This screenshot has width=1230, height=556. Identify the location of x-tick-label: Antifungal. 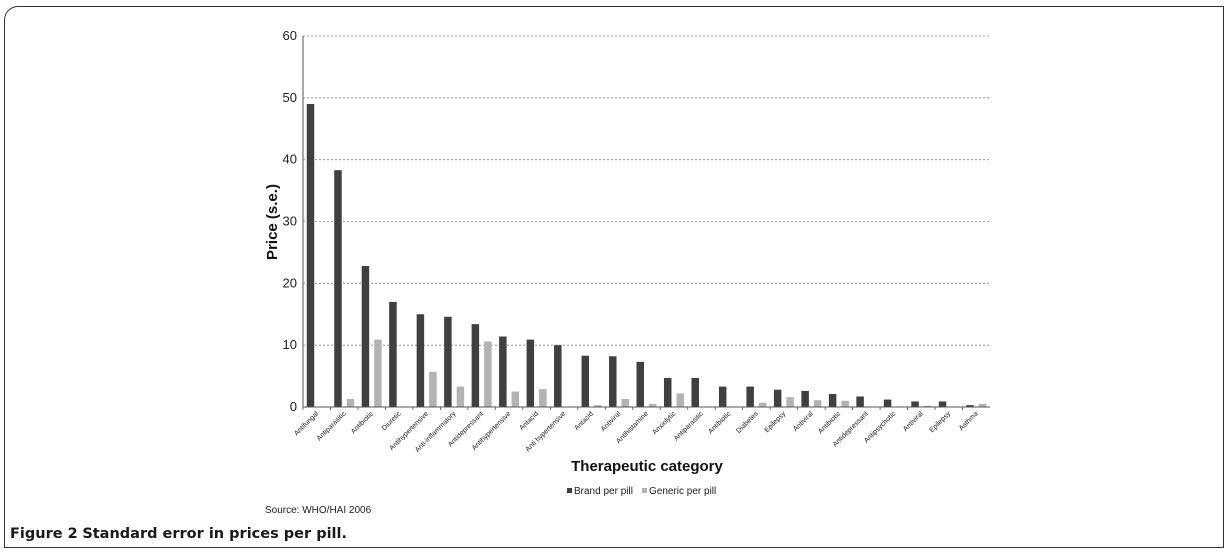
(306, 423).